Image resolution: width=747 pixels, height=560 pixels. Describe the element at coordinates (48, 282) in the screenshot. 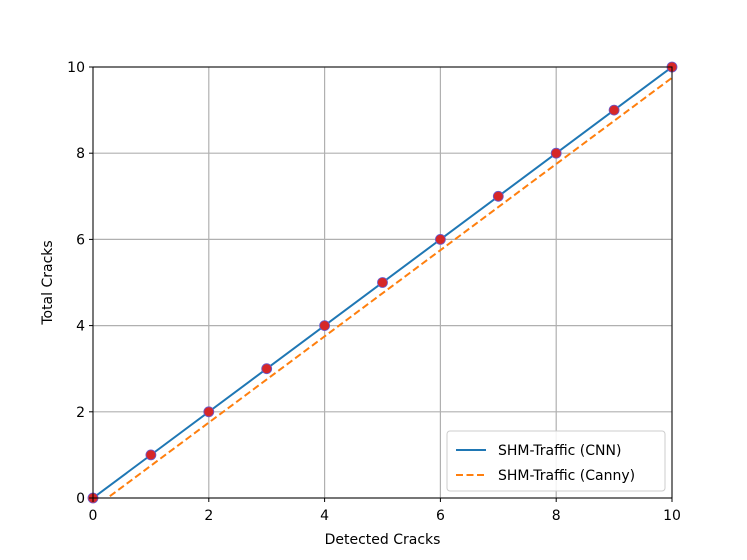

I see `y-axis-label: Total Cracks` at that location.